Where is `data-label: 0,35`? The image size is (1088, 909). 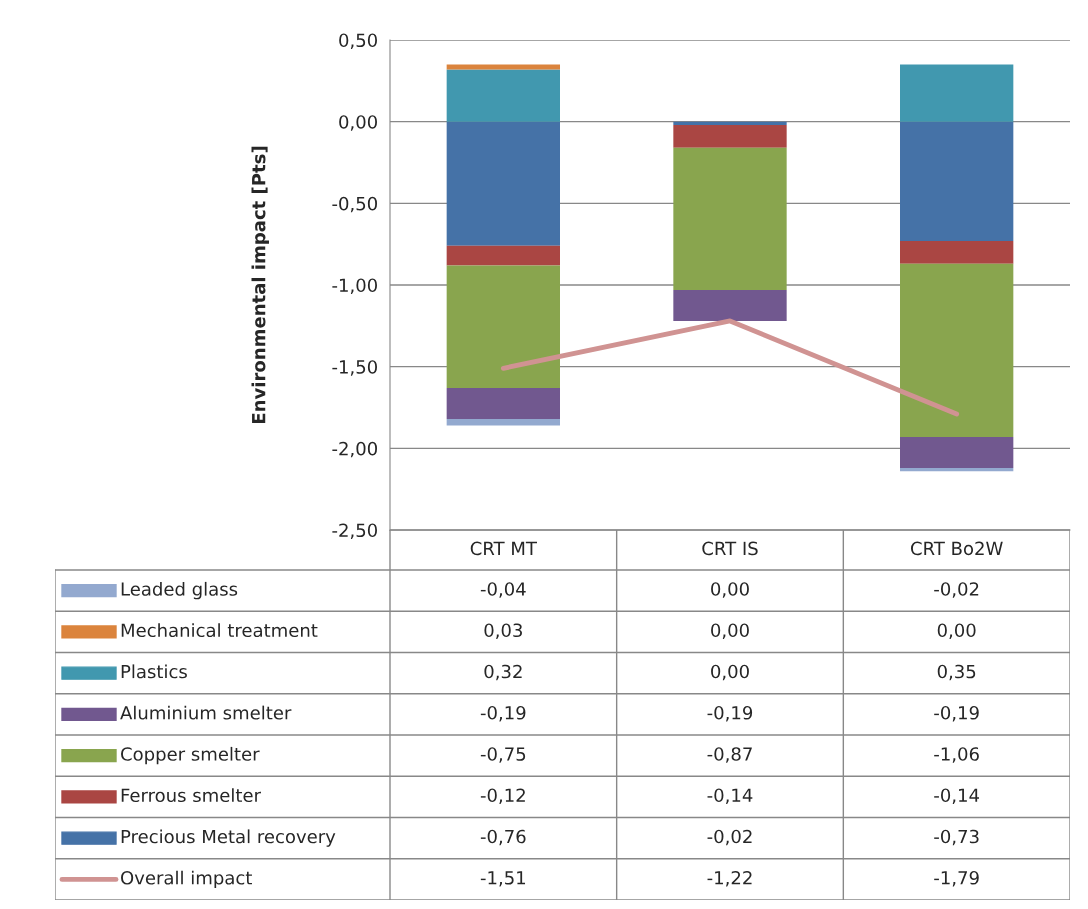
data-label: 0,35 is located at coordinates (956, 672).